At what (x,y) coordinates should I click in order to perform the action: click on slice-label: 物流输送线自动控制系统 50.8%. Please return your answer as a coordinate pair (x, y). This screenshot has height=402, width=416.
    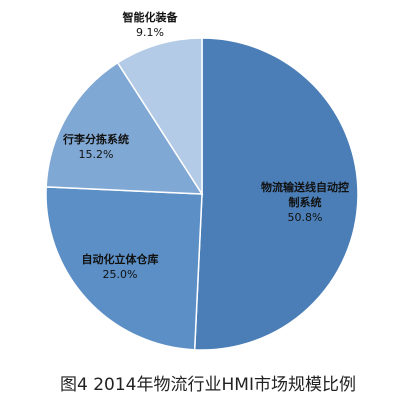
    Looking at the image, I should click on (305, 202).